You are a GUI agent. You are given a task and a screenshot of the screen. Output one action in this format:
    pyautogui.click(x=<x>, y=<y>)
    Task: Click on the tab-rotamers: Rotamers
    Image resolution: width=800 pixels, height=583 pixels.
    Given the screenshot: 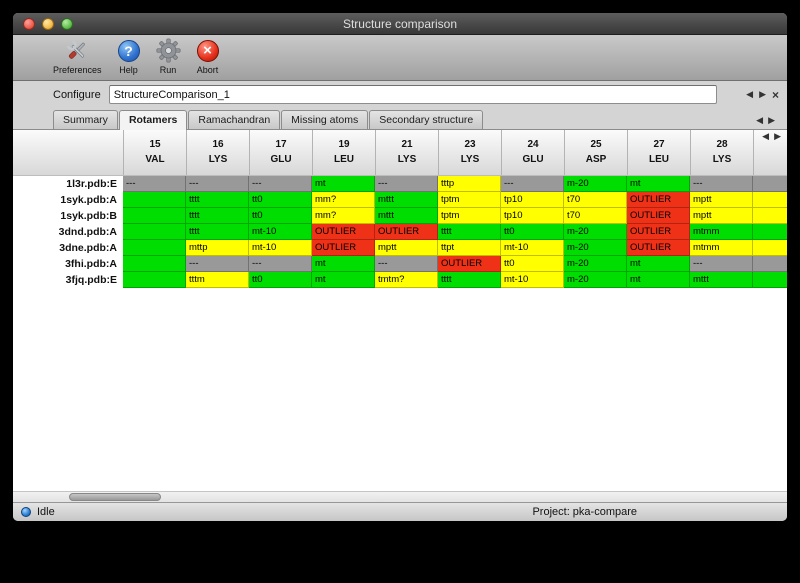 What is the action you would take?
    pyautogui.click(x=153, y=120)
    